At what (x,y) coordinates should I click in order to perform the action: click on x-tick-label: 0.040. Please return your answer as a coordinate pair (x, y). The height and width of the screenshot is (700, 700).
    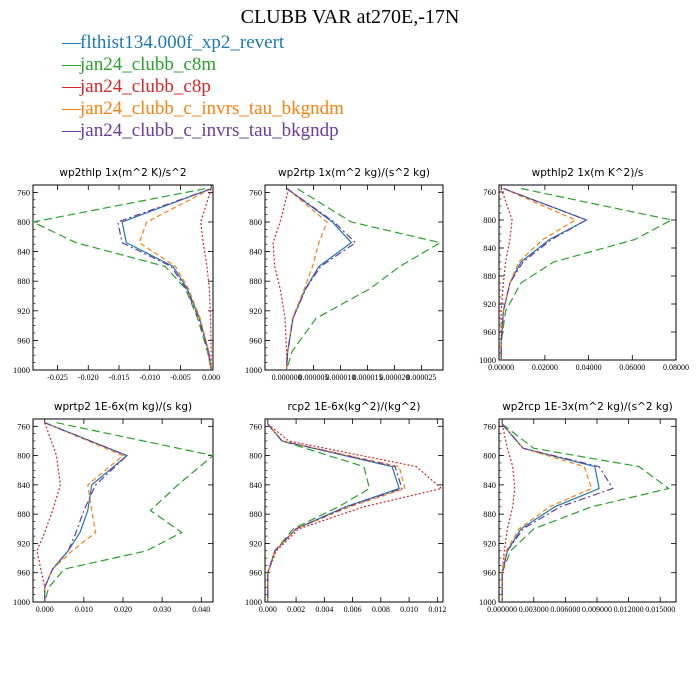
    Looking at the image, I should click on (201, 609).